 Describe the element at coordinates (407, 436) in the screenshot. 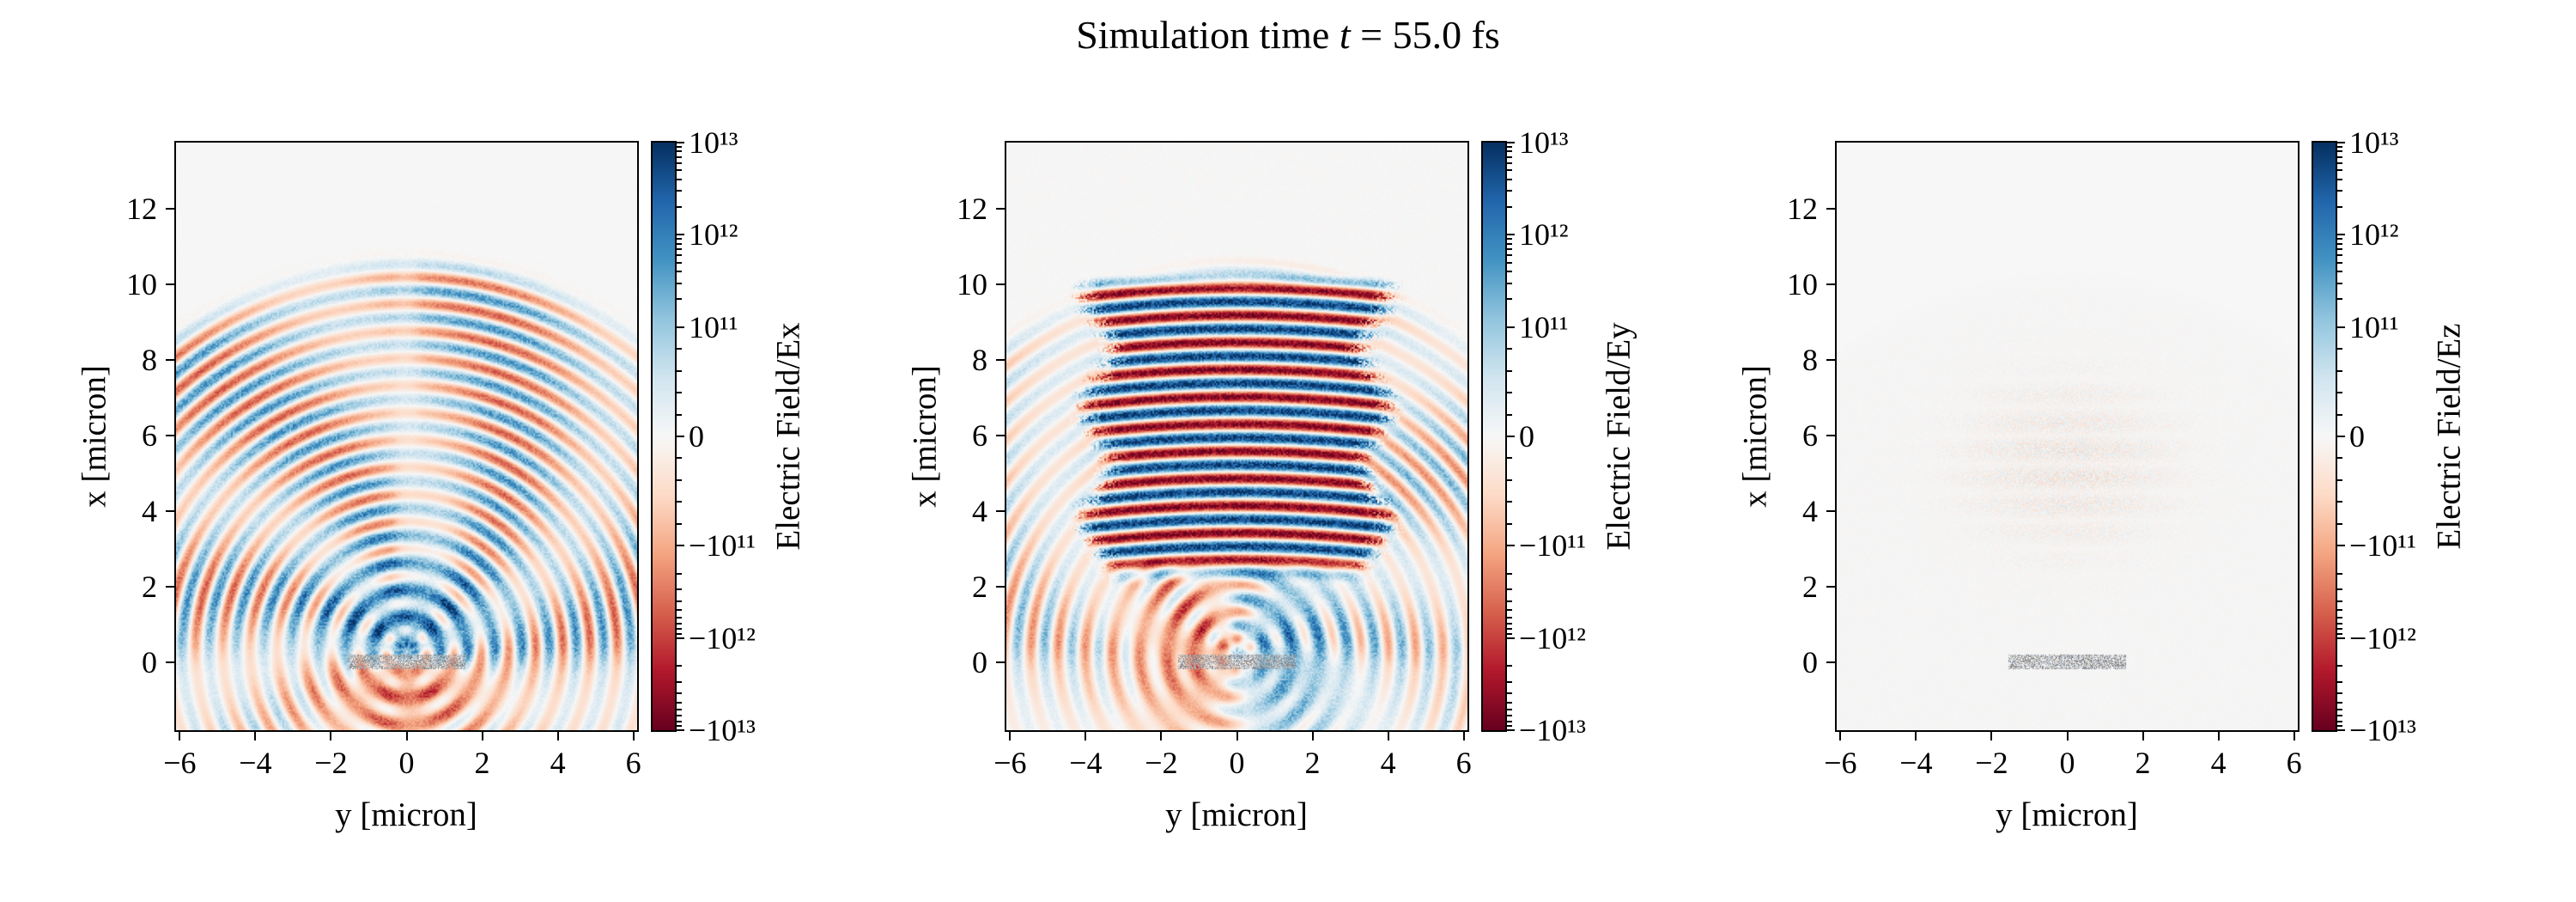

I see `heatmap-canvas-ex` at that location.